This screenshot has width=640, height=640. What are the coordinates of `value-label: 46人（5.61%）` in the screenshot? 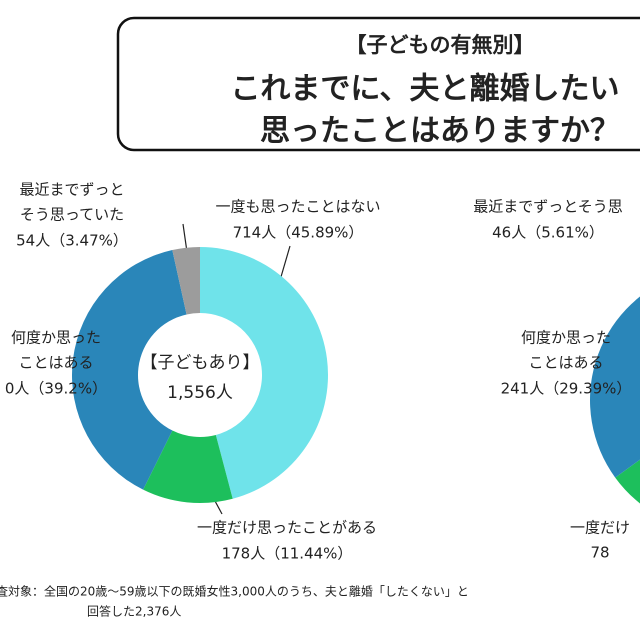 It's located at (548, 233).